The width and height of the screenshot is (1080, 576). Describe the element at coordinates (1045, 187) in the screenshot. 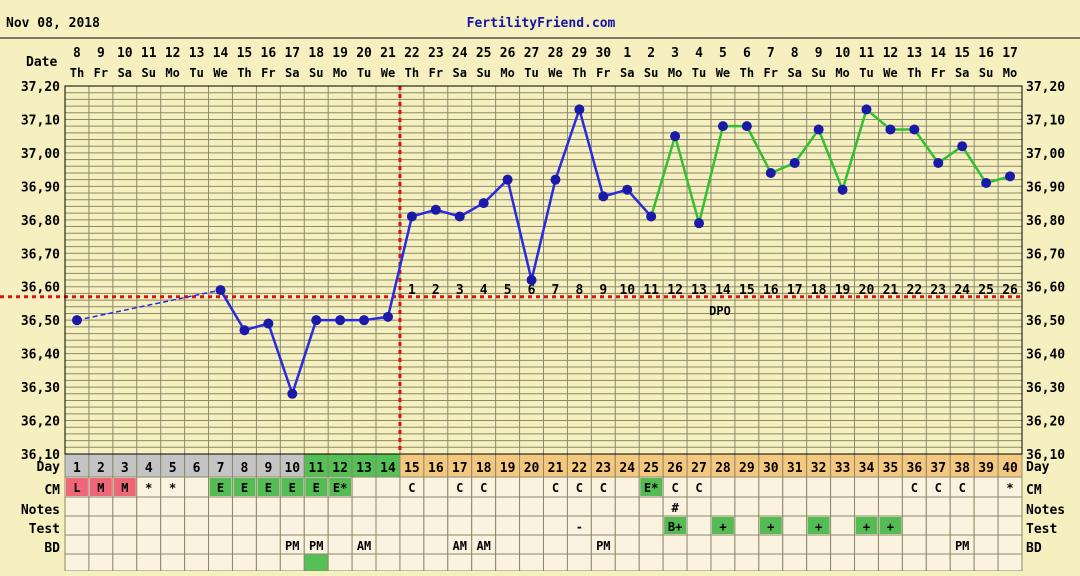

I see `y-tick-label-right: 36,90` at that location.